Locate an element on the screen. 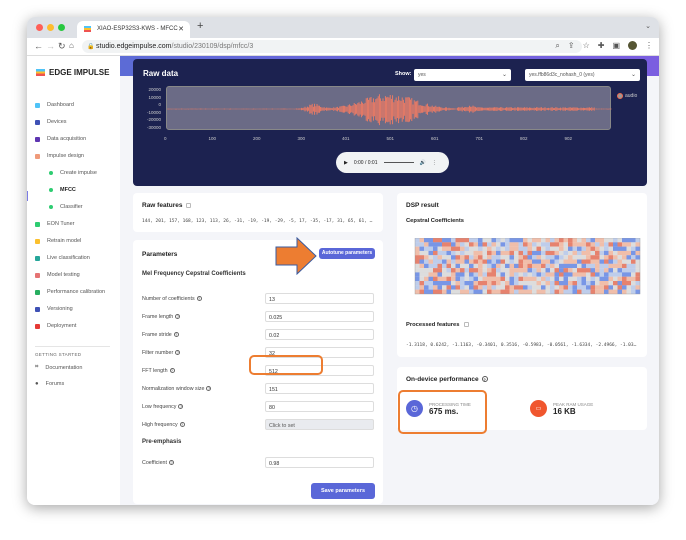 This screenshot has width=686, height=540. audio-seek-slider is located at coordinates (398, 162).